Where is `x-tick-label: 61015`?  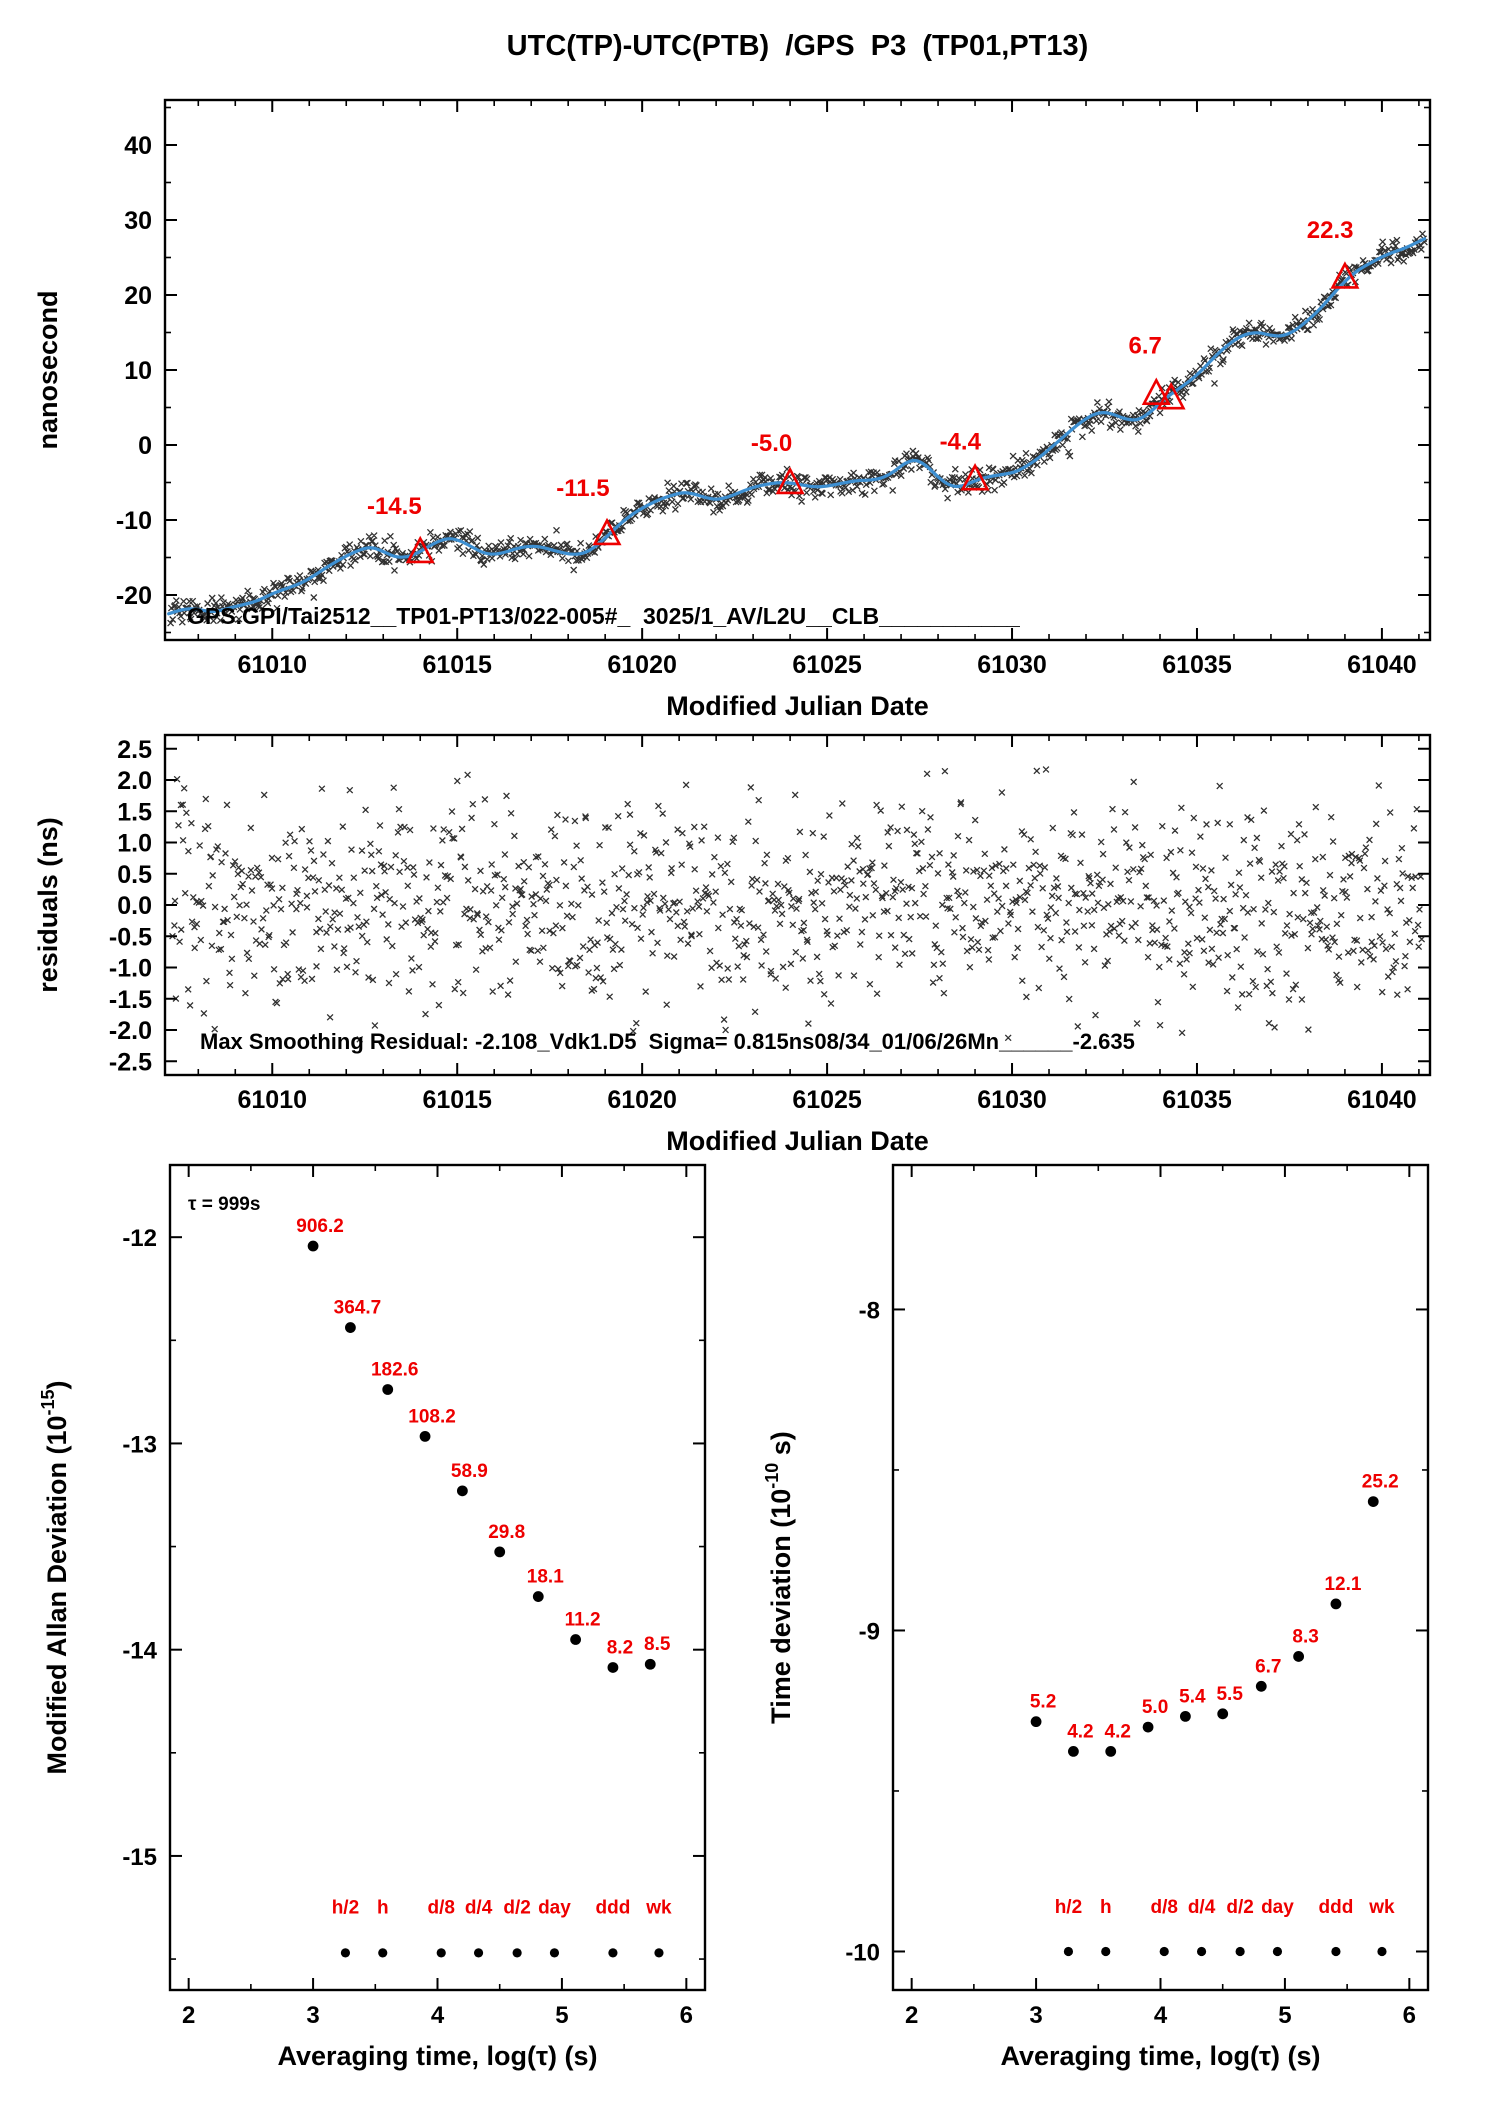 x-tick-label: 61015 is located at coordinates (457, 1100).